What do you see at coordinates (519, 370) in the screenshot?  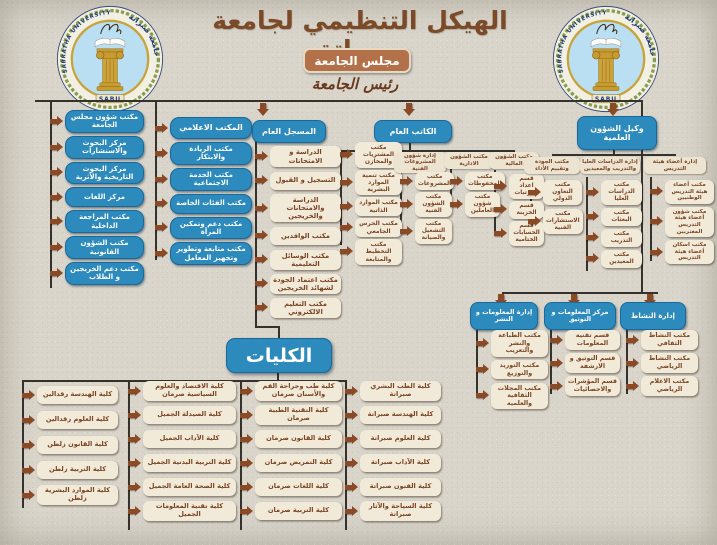 I see `info-publishing-box: مكتب التوريد والتوزيع` at bounding box center [519, 370].